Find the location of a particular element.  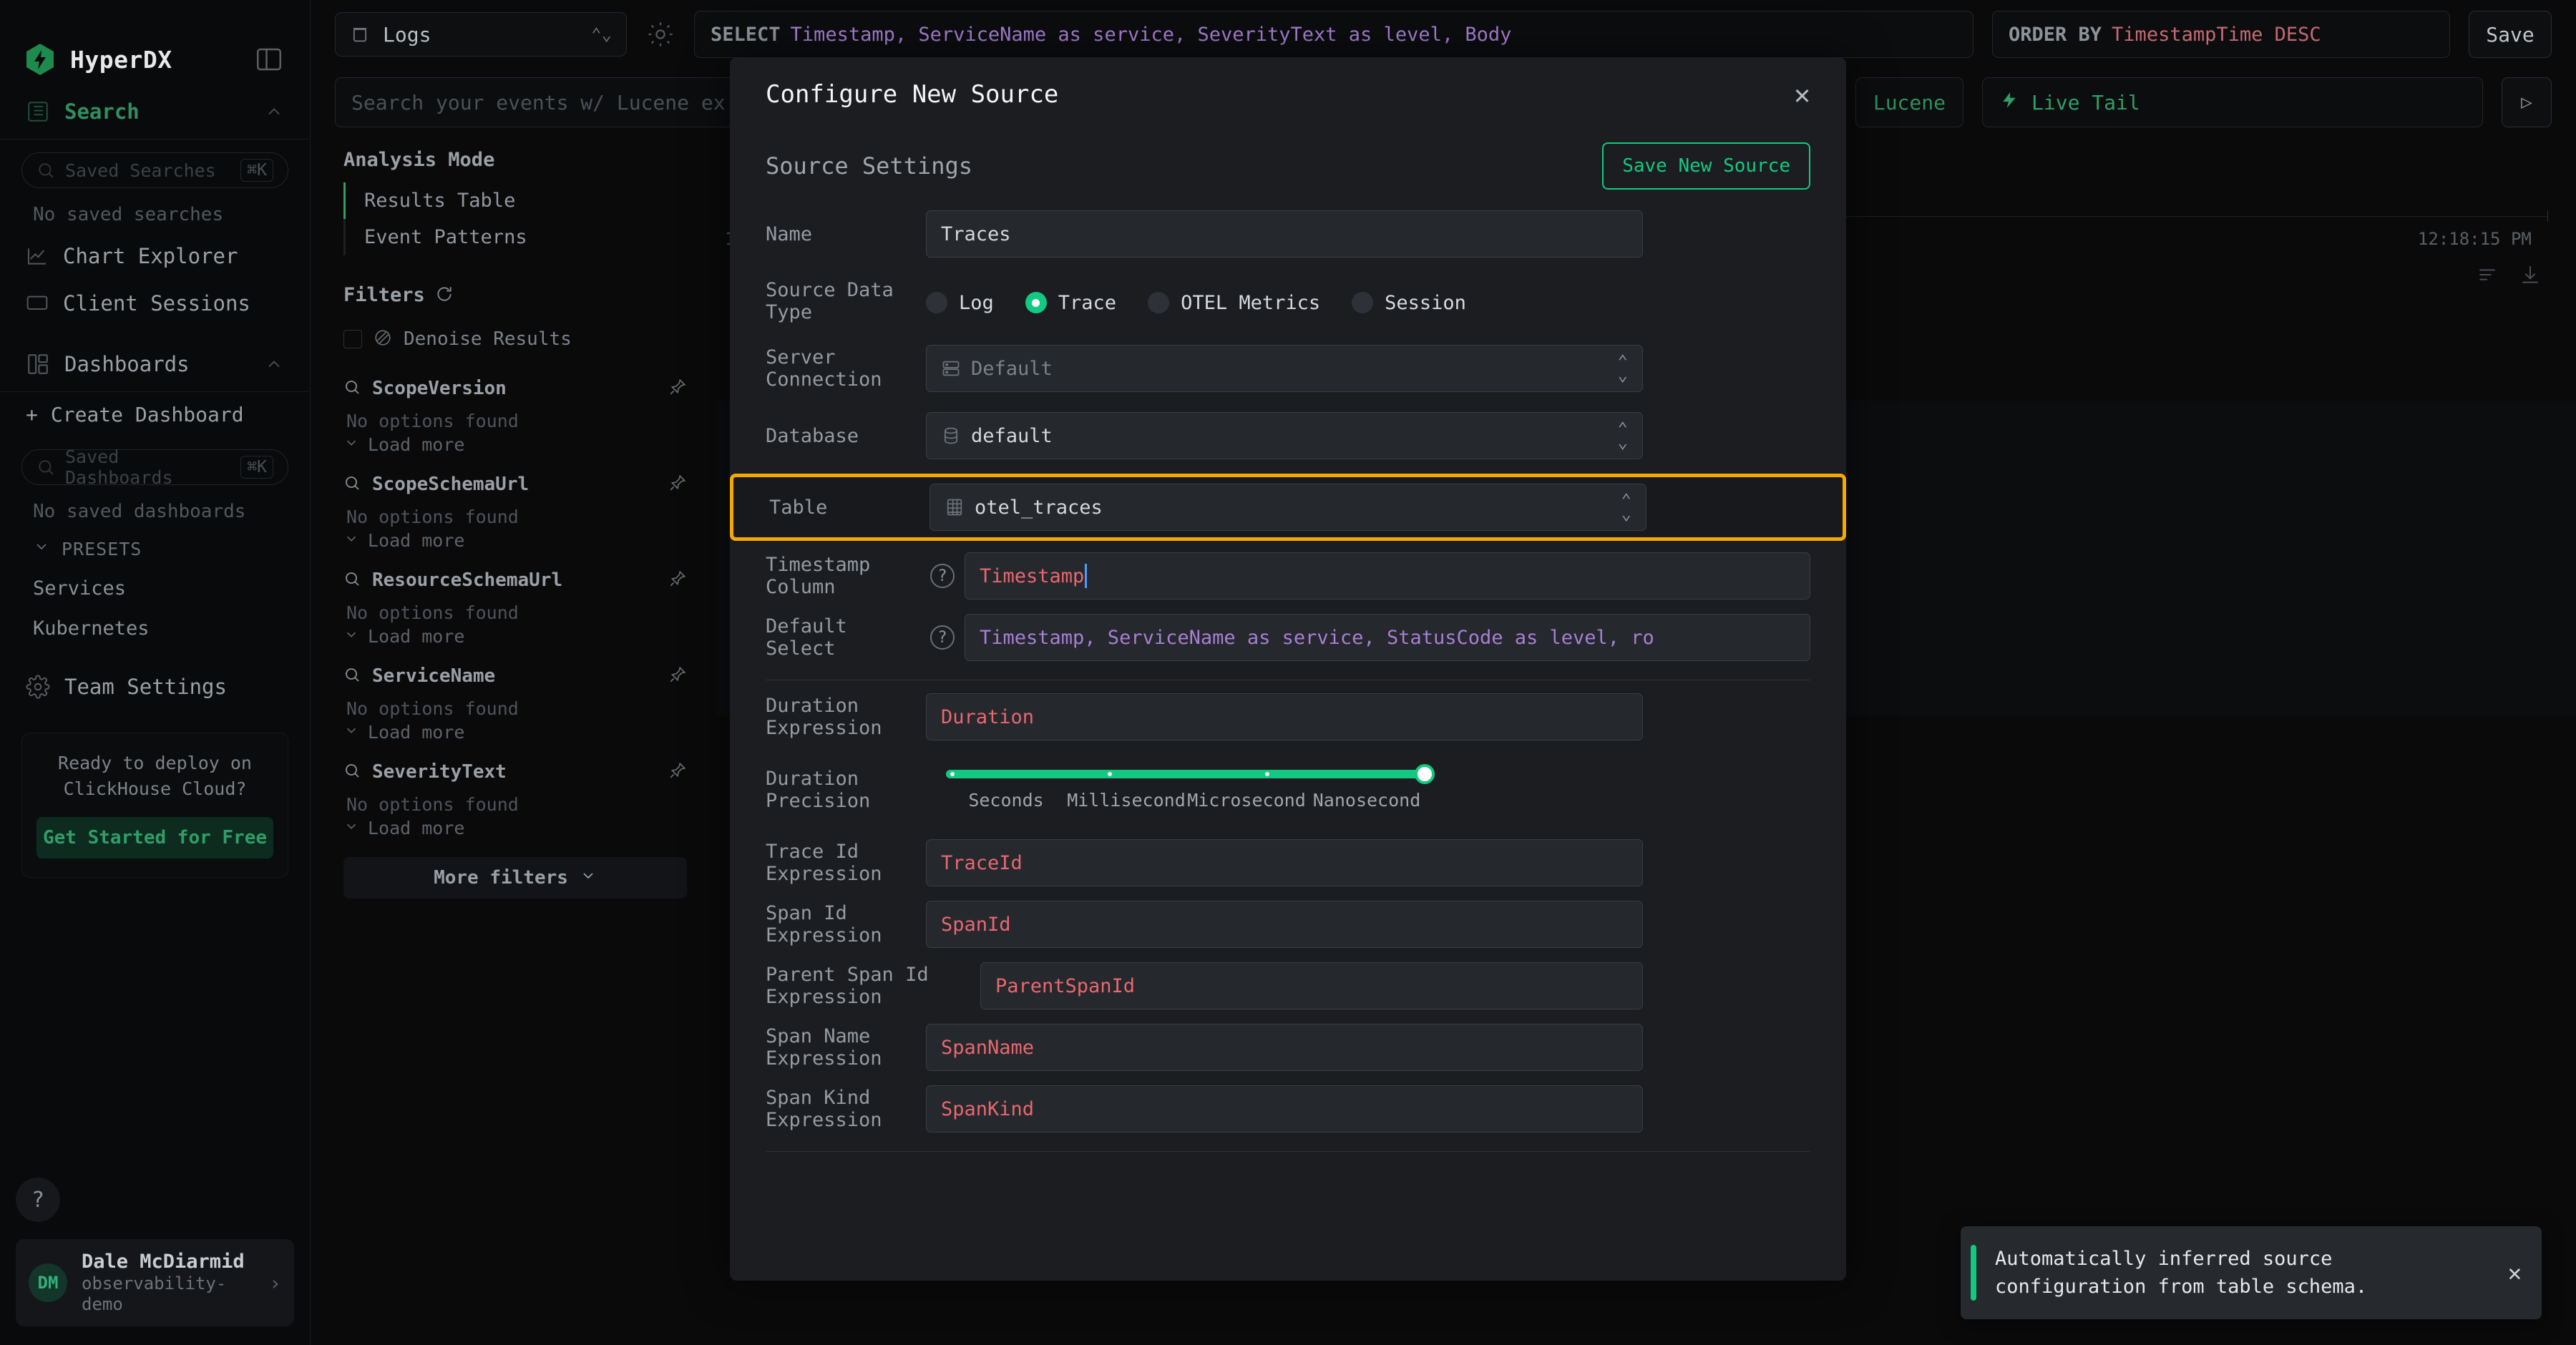

download-icon is located at coordinates (2530, 276).